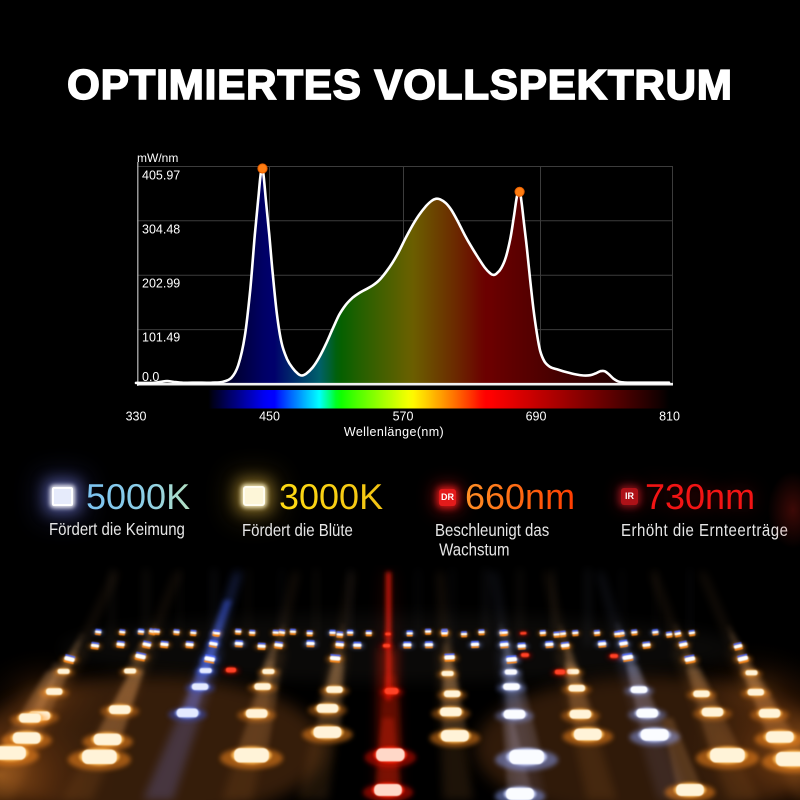 The image size is (800, 800). Describe the element at coordinates (269, 417) in the screenshot. I see `svg-text: 450` at that location.